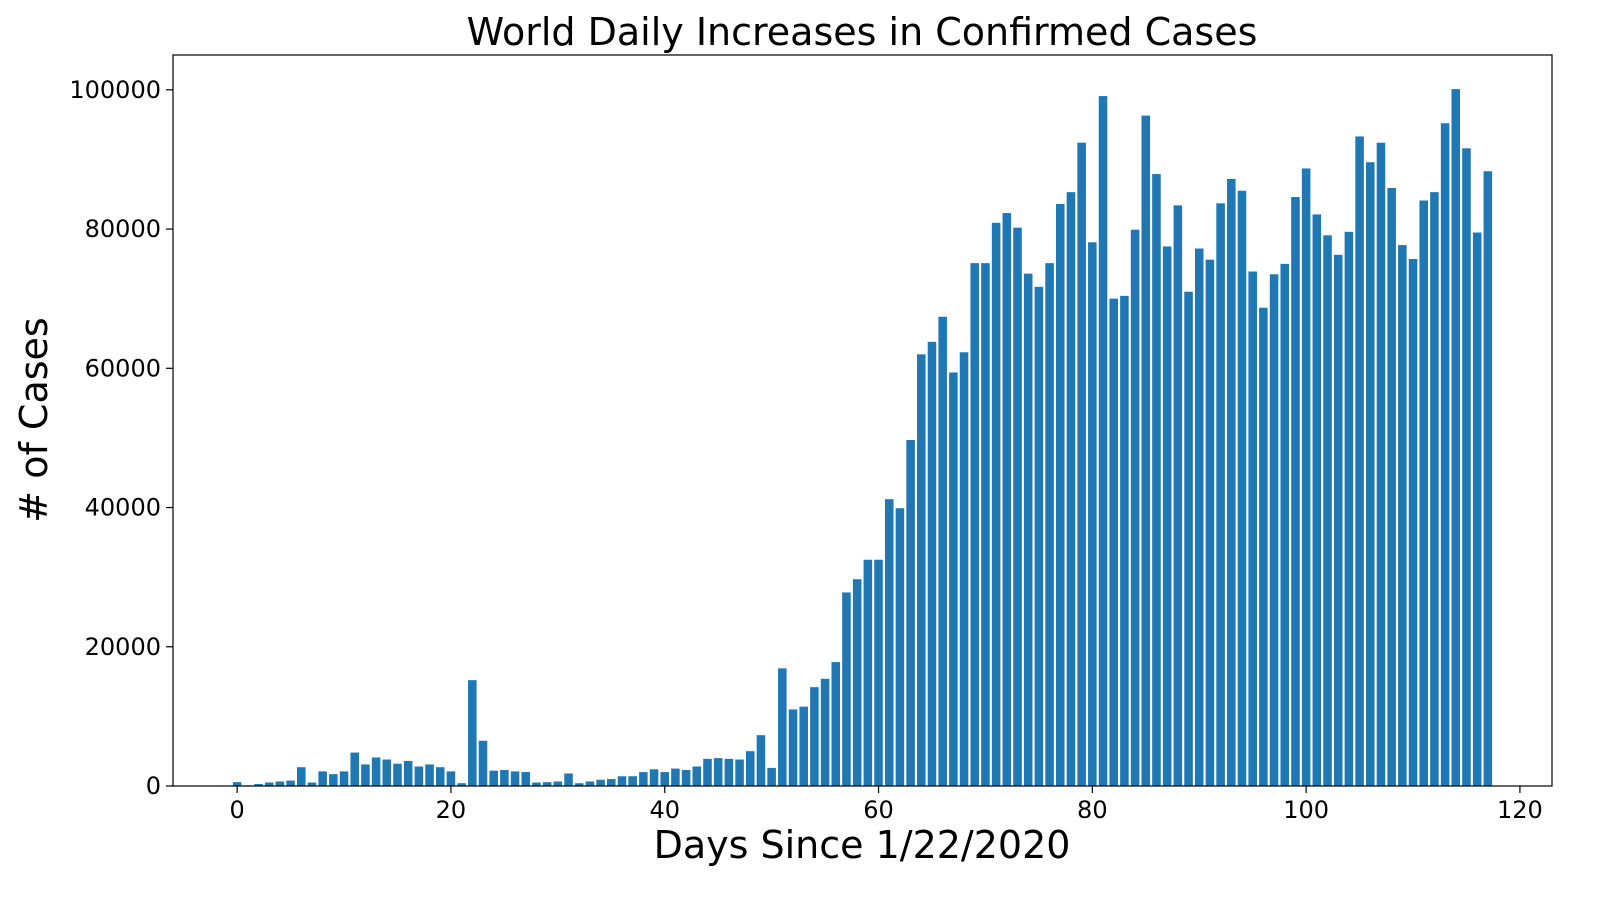  Describe the element at coordinates (34, 419) in the screenshot. I see `y-axis-label: # of Cases` at that location.